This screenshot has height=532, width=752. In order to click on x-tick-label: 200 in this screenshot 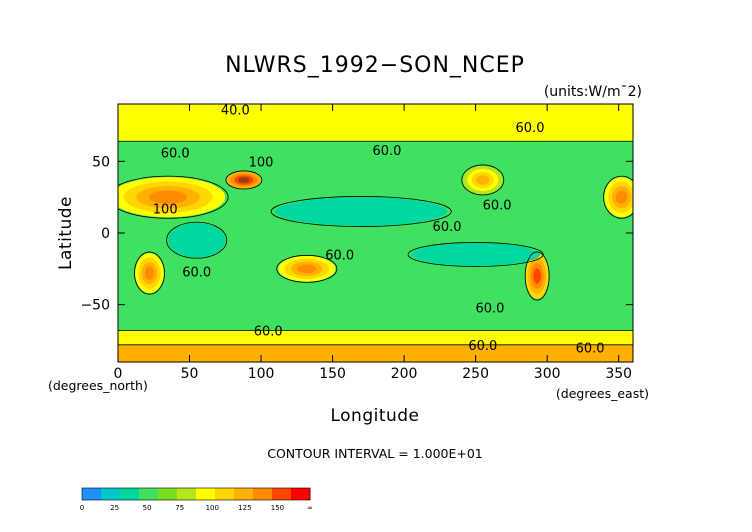, I will do `click(404, 374)`.